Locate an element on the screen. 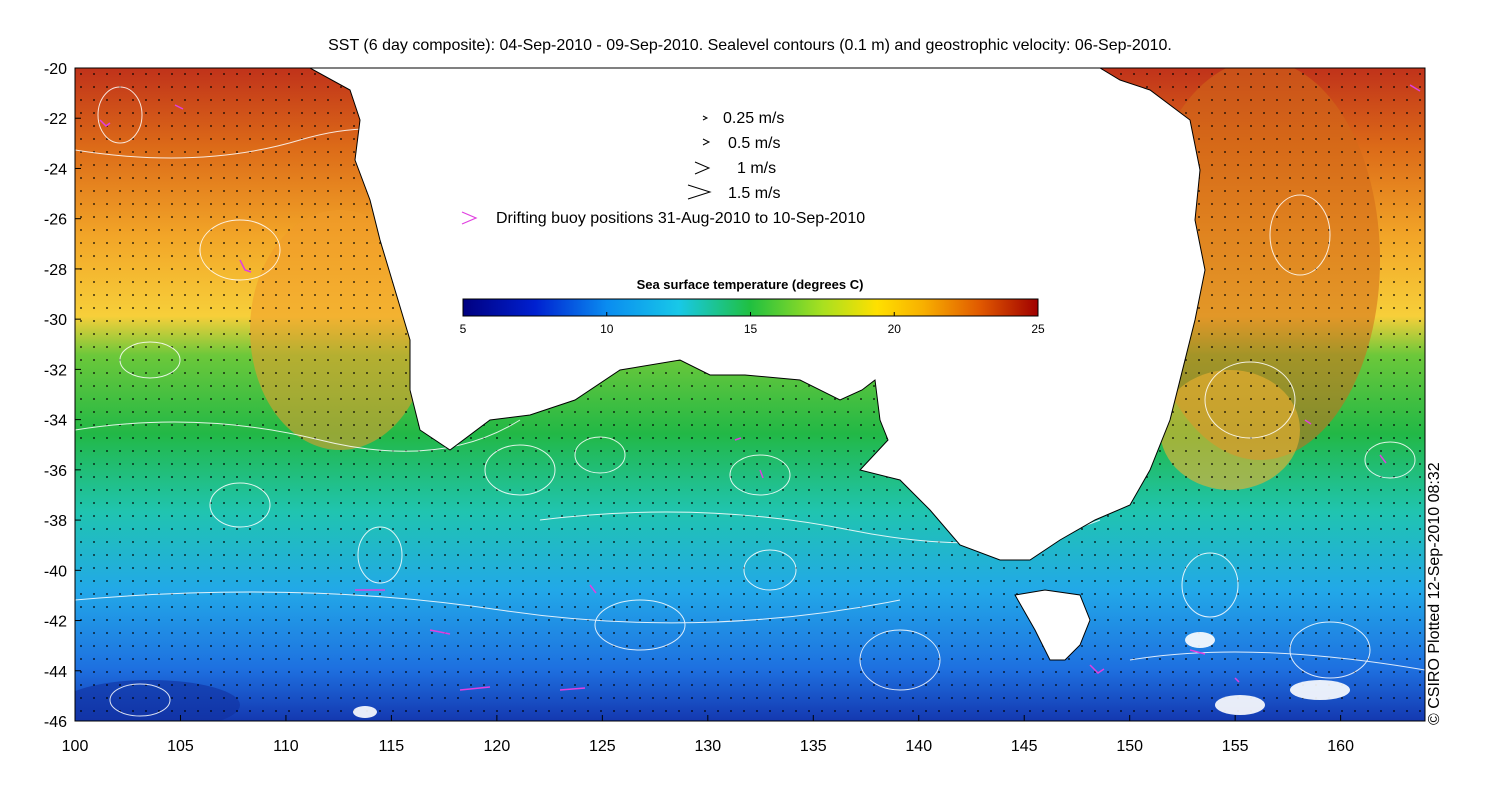 Image resolution: width=1500 pixels, height=790 pixels. x-tick-label: 125 is located at coordinates (602, 746).